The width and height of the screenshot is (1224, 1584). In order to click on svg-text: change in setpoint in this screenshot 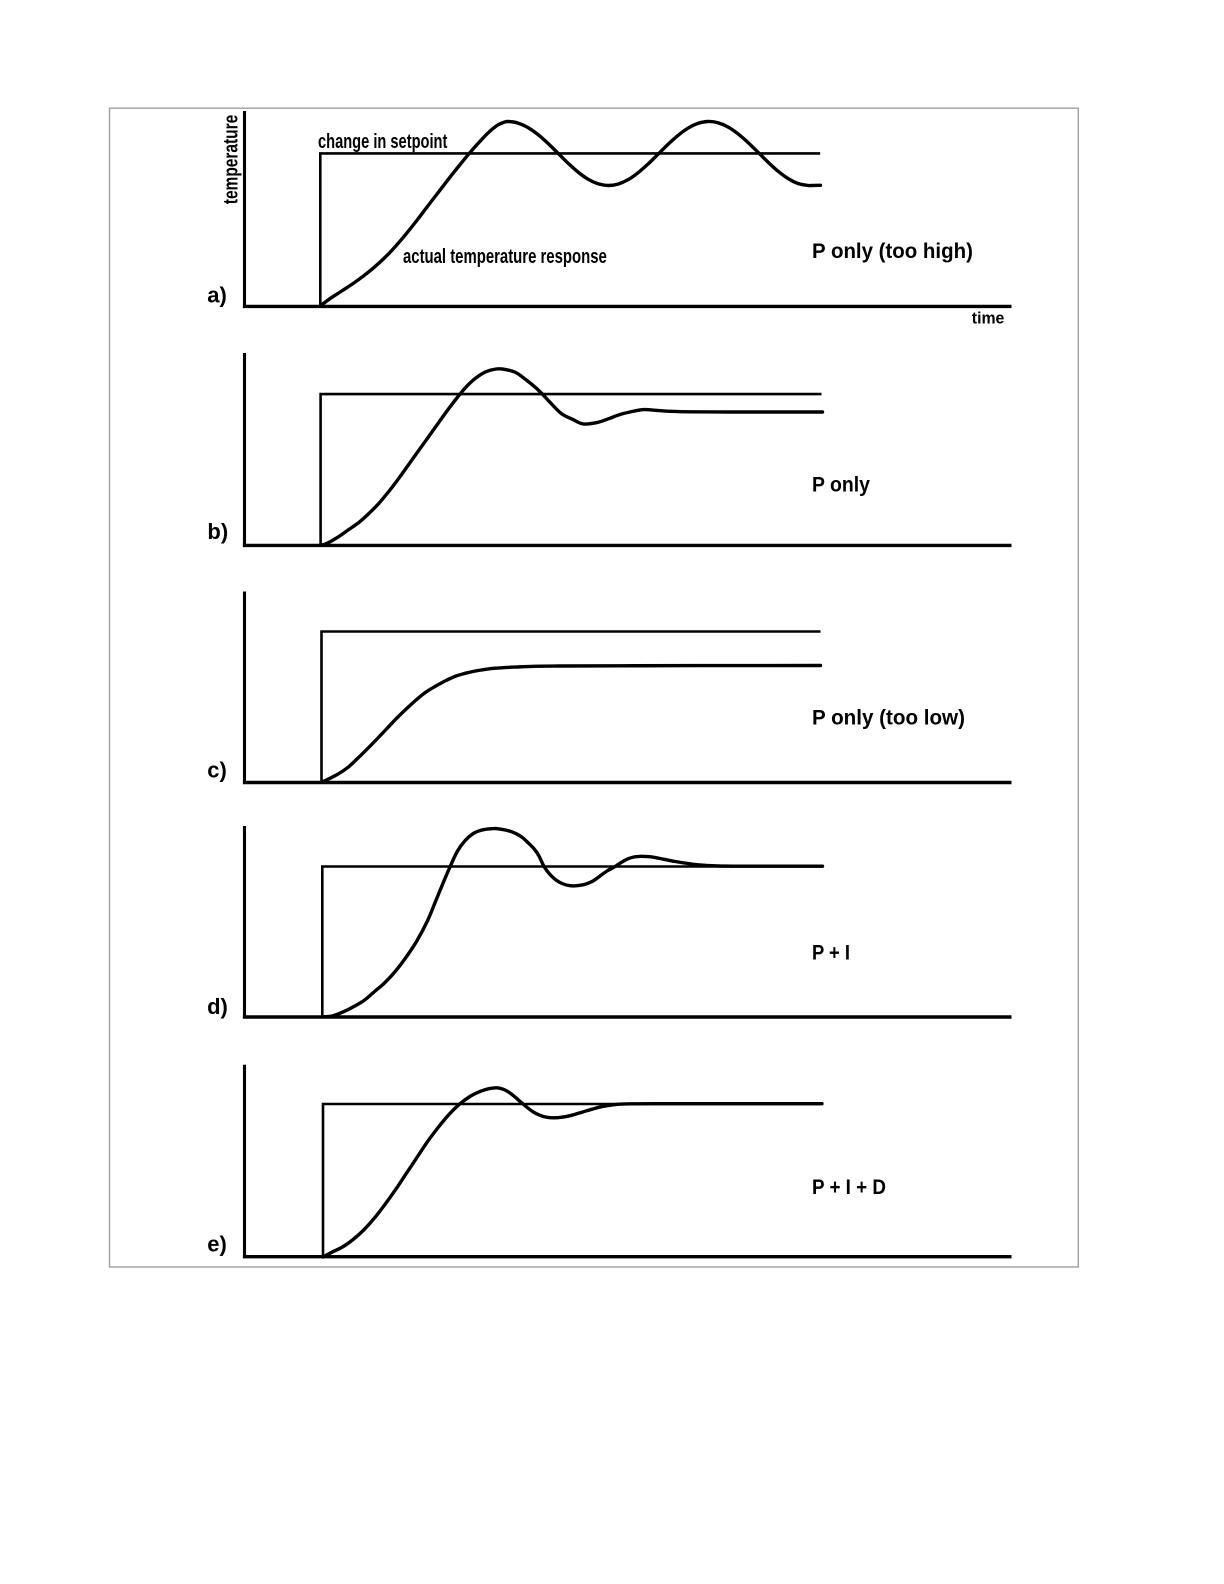, I will do `click(382, 141)`.